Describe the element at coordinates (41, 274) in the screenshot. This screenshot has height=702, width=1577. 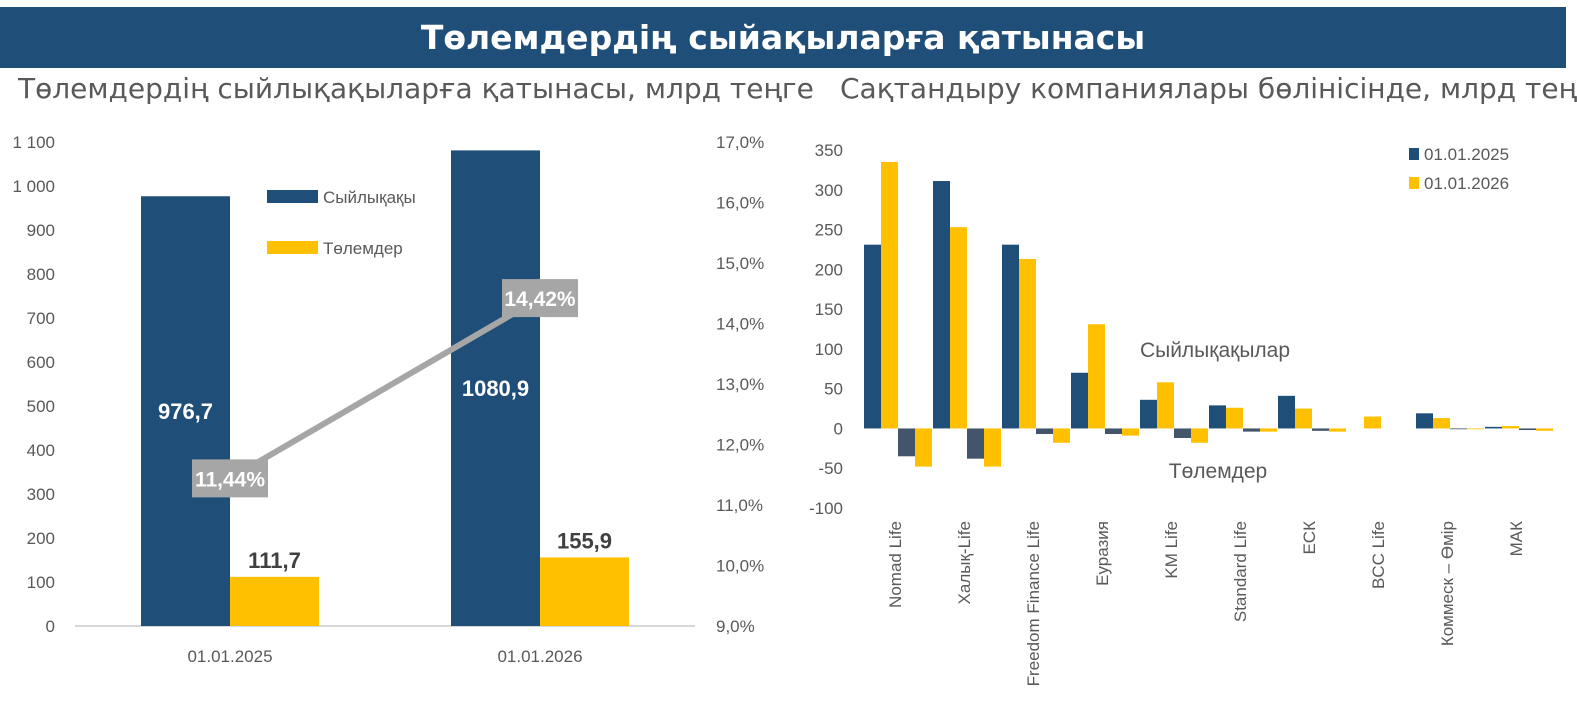
I see `y-tick-label: 800` at that location.